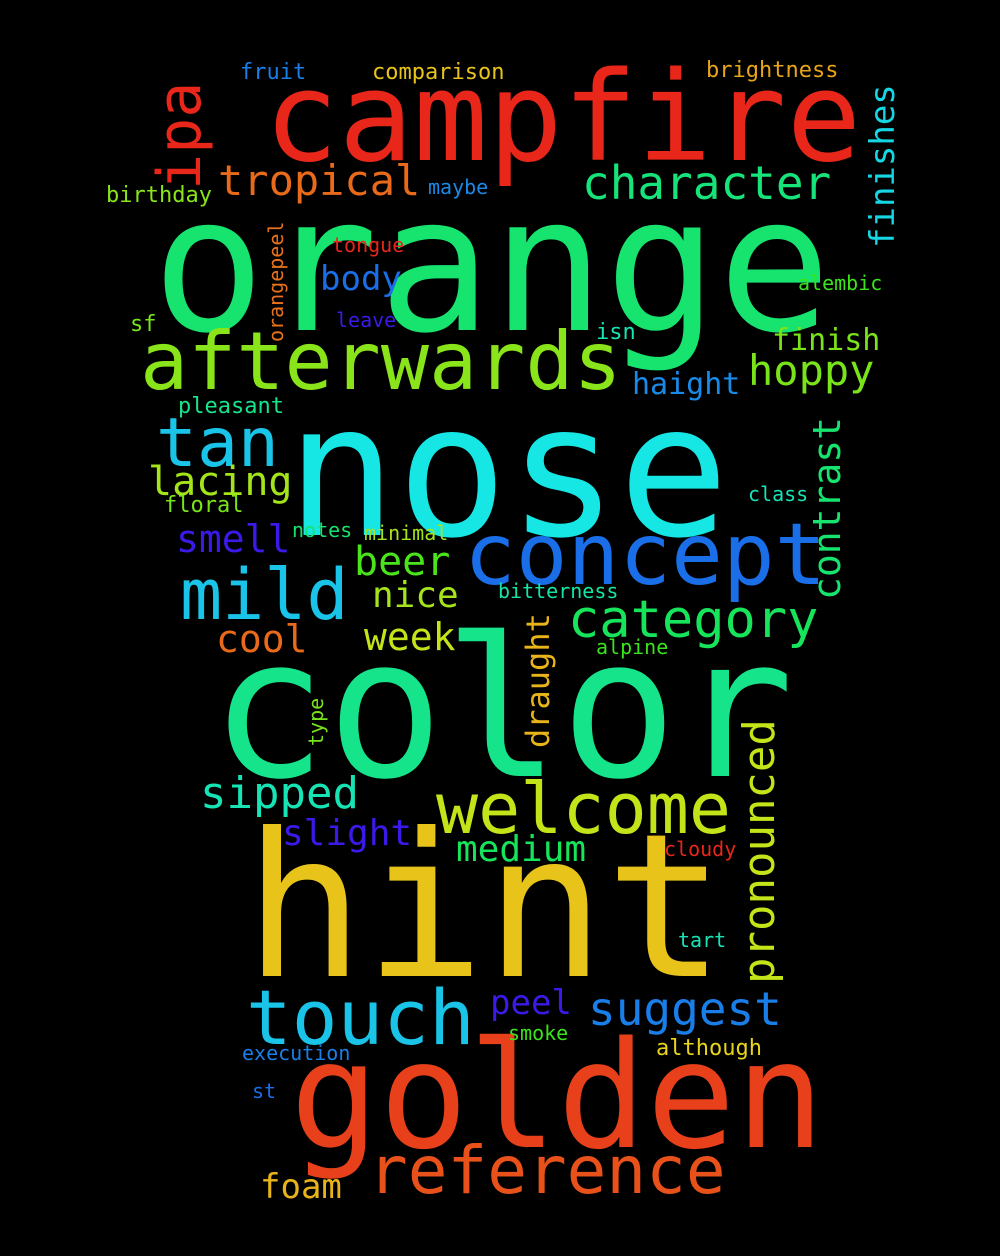 The width and height of the screenshot is (1000, 1256). Describe the element at coordinates (840, 283) in the screenshot. I see `word-alembic: alembic` at that location.